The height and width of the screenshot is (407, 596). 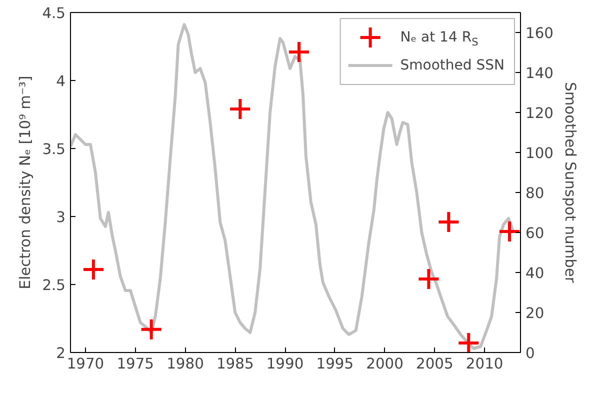 What do you see at coordinates (540, 153) in the screenshot?
I see `y2-tick-label: 100` at bounding box center [540, 153].